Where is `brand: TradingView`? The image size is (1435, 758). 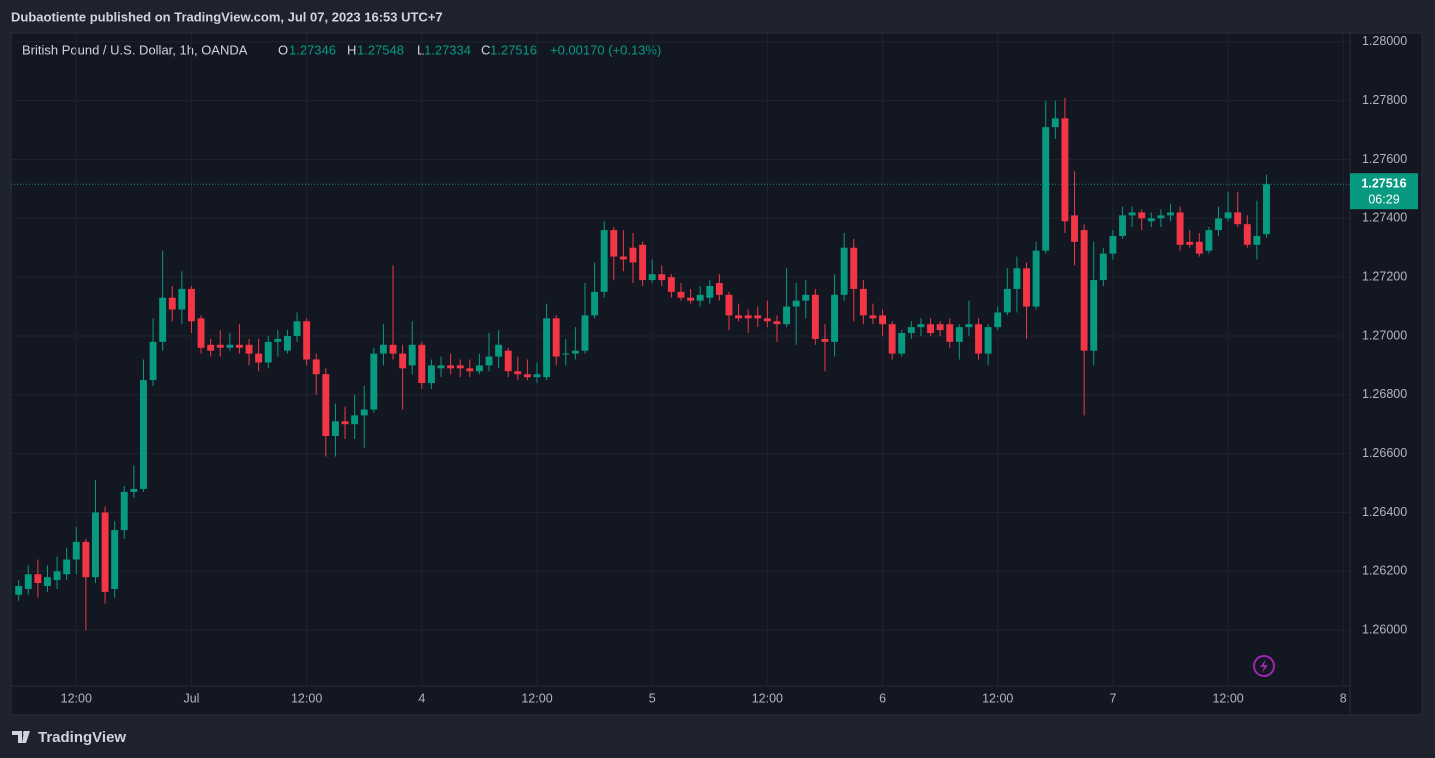
brand: TradingView is located at coordinates (82, 737).